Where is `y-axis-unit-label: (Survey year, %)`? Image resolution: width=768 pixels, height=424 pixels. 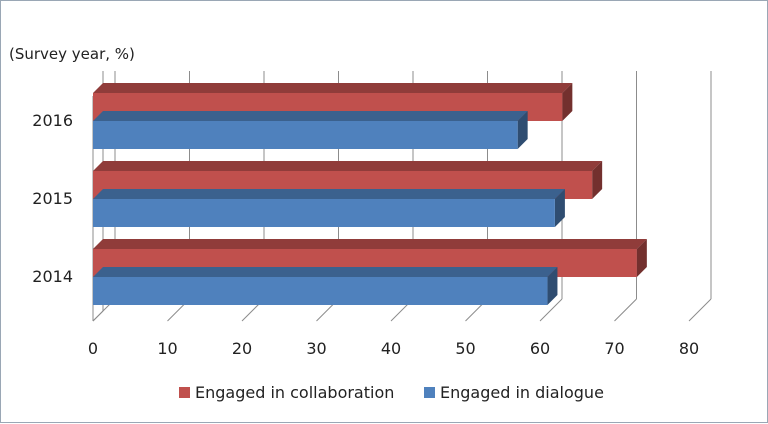 y-axis-unit-label: (Survey year, %) is located at coordinates (72, 54).